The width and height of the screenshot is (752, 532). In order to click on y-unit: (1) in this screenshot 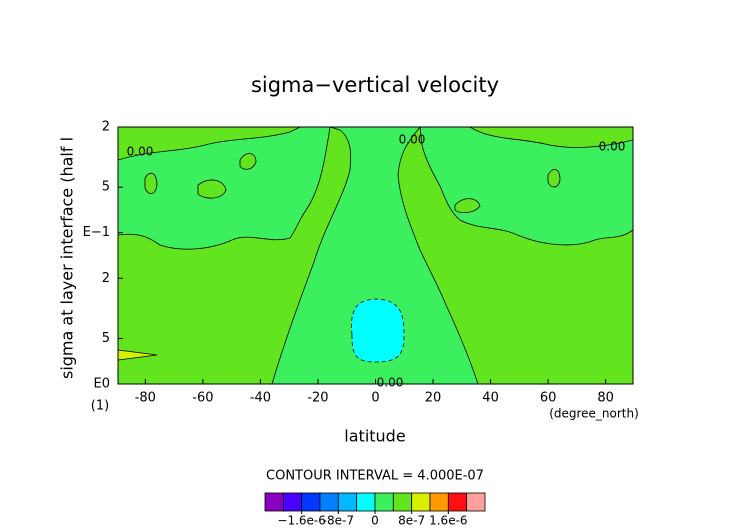, I will do `click(100, 406)`.